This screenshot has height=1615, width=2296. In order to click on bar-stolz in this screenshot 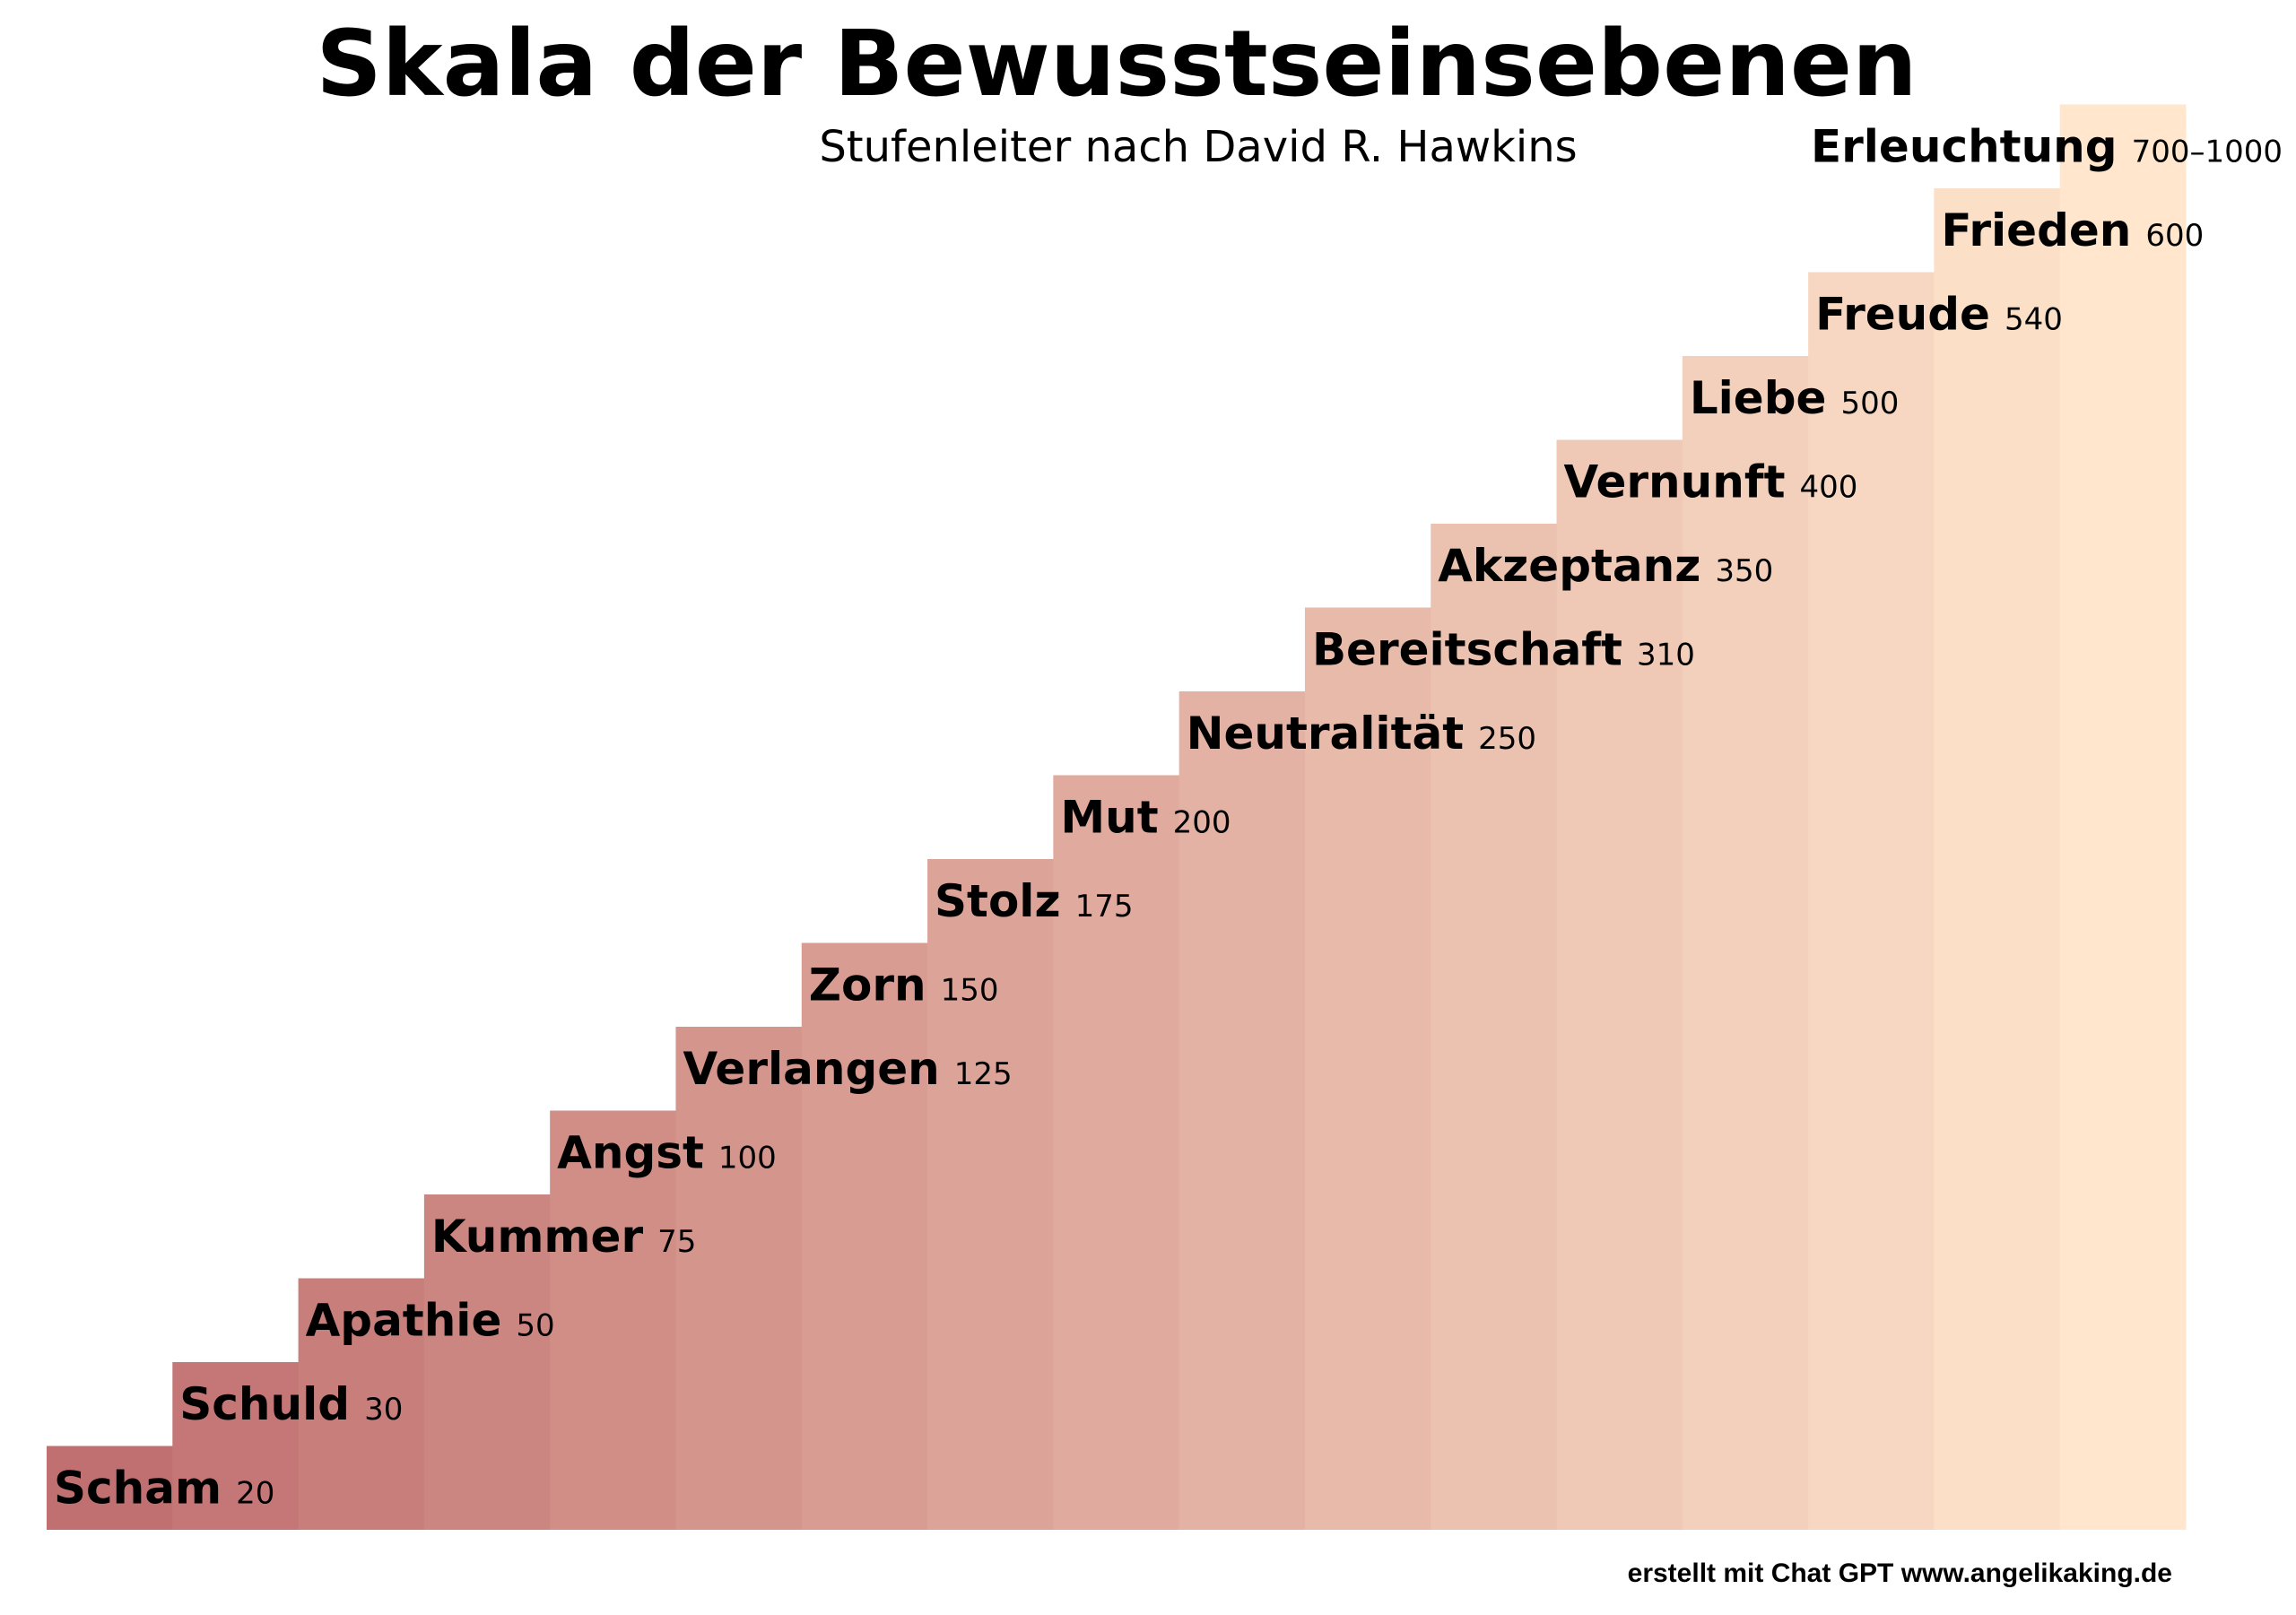, I will do `click(990, 1194)`.